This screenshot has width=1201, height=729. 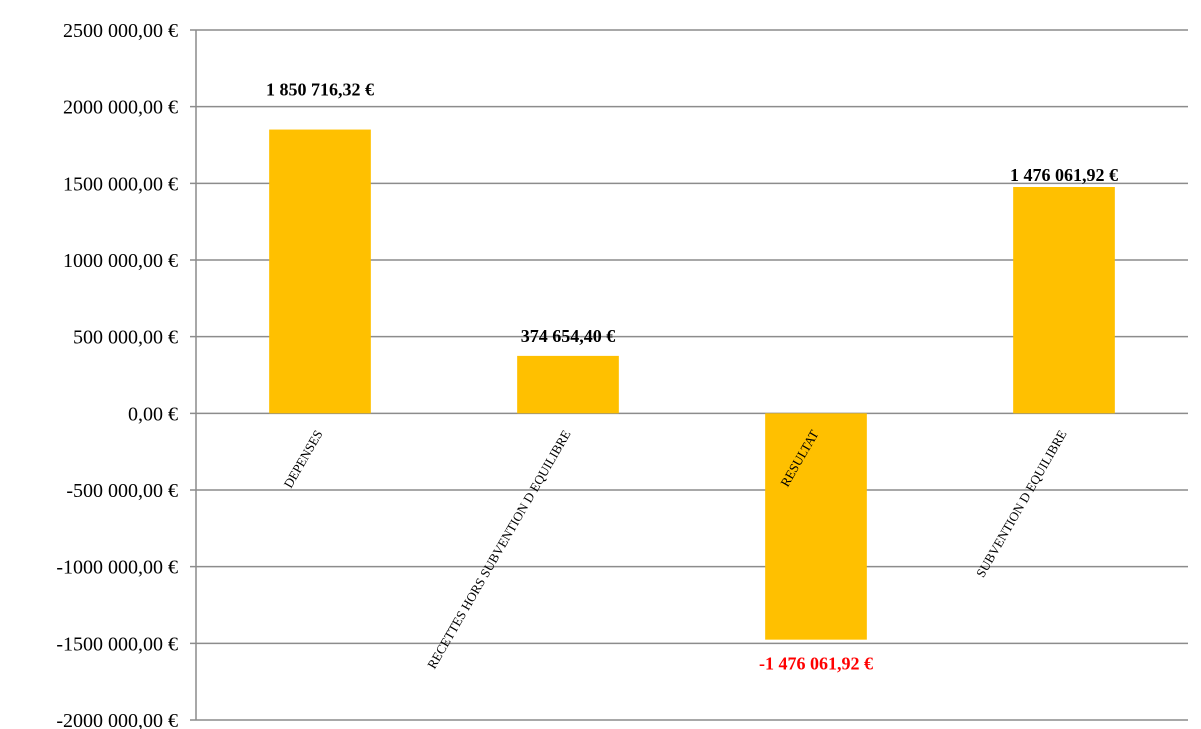 I want to click on data-label: -1 476 061,92 €, so click(x=816, y=664).